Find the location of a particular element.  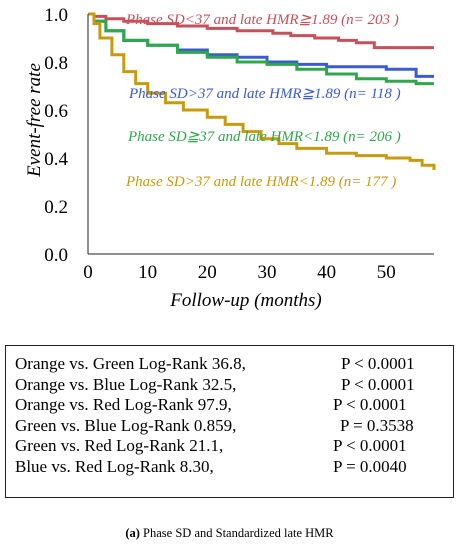

caption-text: Phase SD and Standardized late HMR is located at coordinates (236, 533).